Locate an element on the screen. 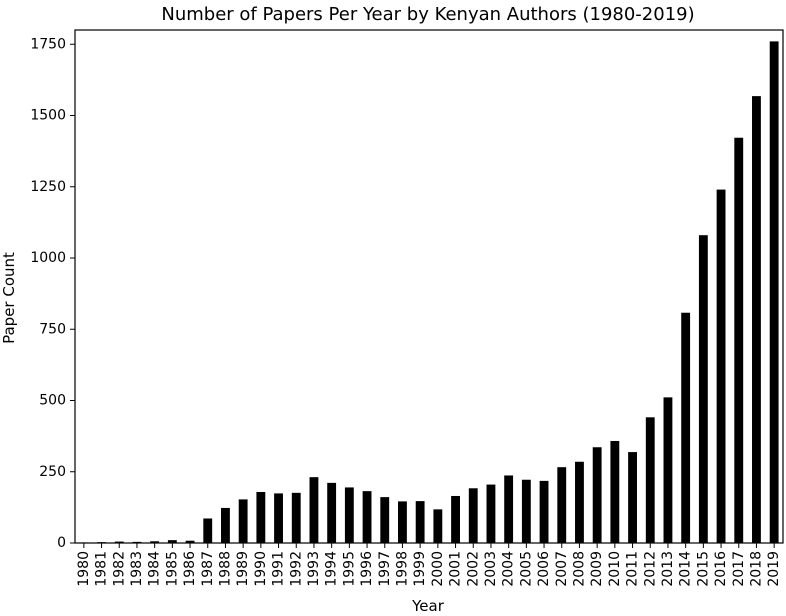 This screenshot has height=616, width=786. bar-2015 is located at coordinates (703, 389).